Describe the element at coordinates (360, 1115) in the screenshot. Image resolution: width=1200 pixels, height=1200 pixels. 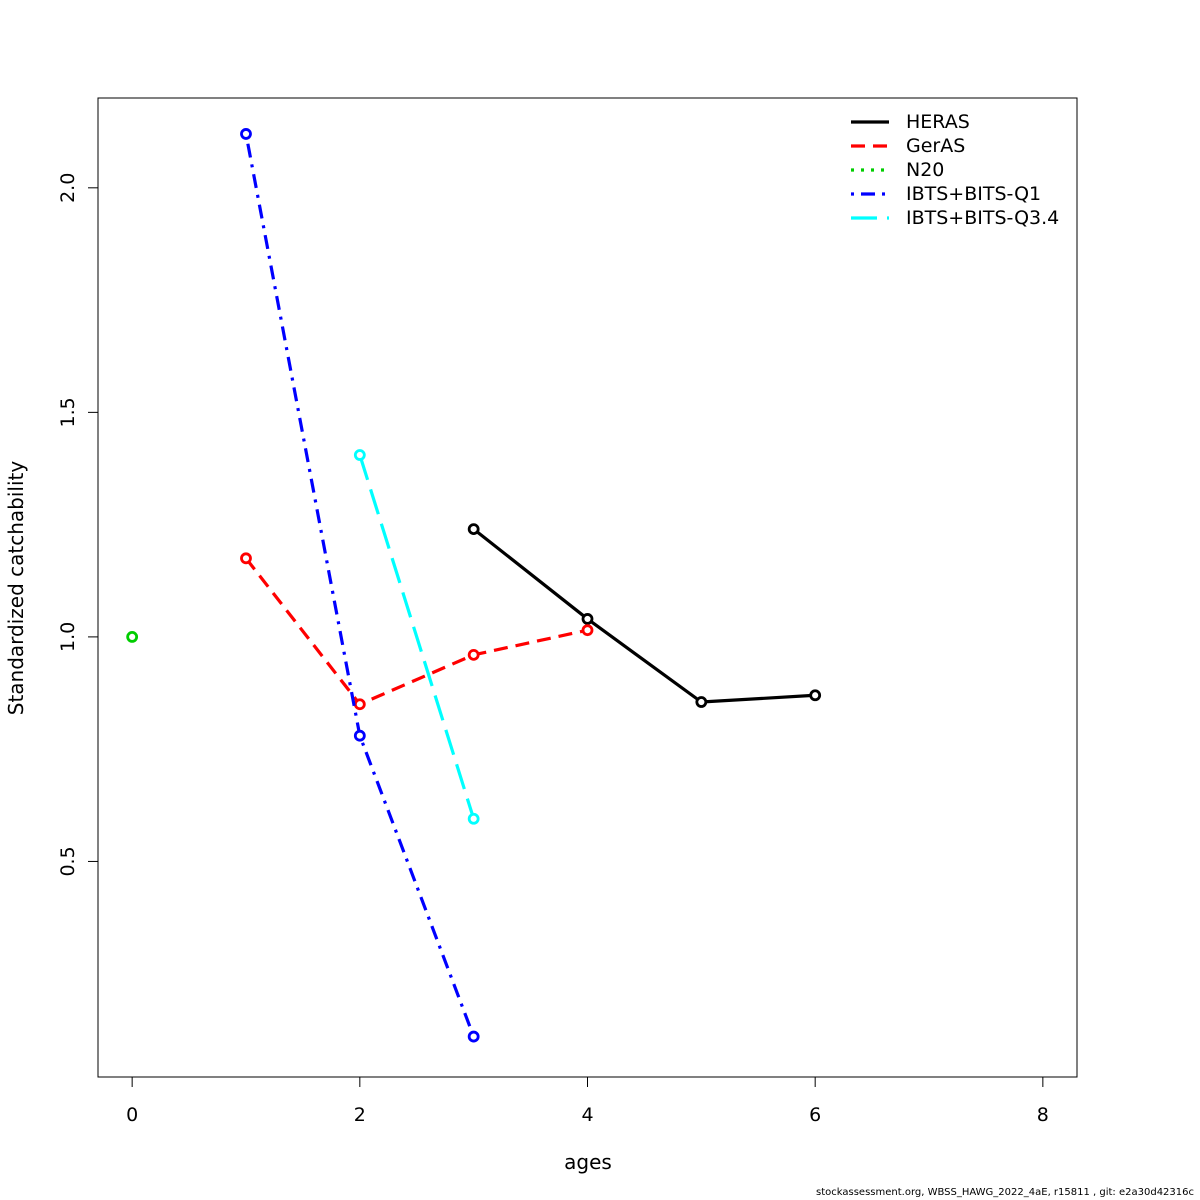
I see `x-tick-label: 2` at that location.